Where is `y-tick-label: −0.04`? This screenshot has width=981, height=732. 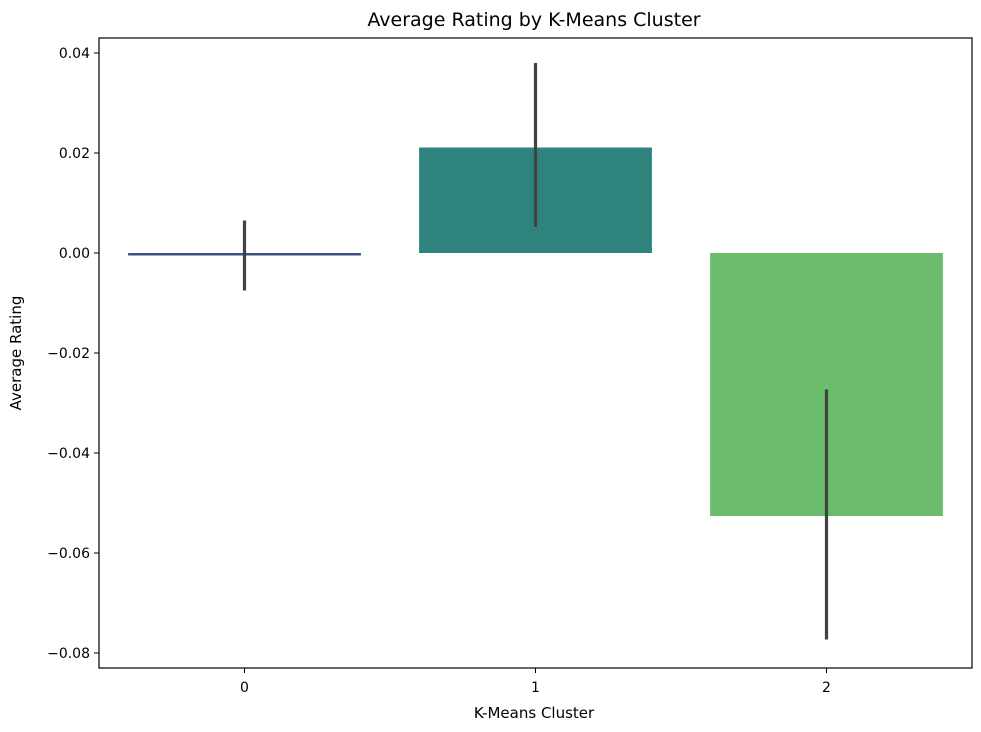
y-tick-label: −0.04 is located at coordinates (68, 454).